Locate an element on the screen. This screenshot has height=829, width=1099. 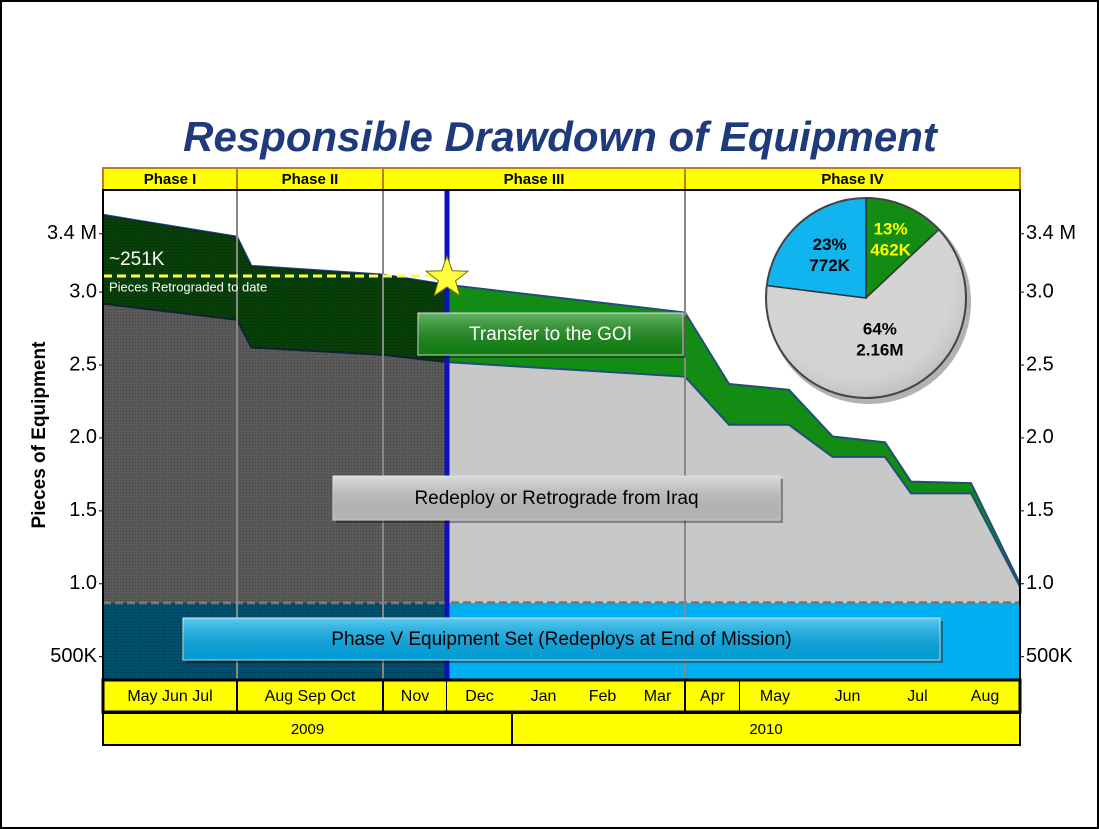
month-label: Aug Sep Oct is located at coordinates (310, 696).